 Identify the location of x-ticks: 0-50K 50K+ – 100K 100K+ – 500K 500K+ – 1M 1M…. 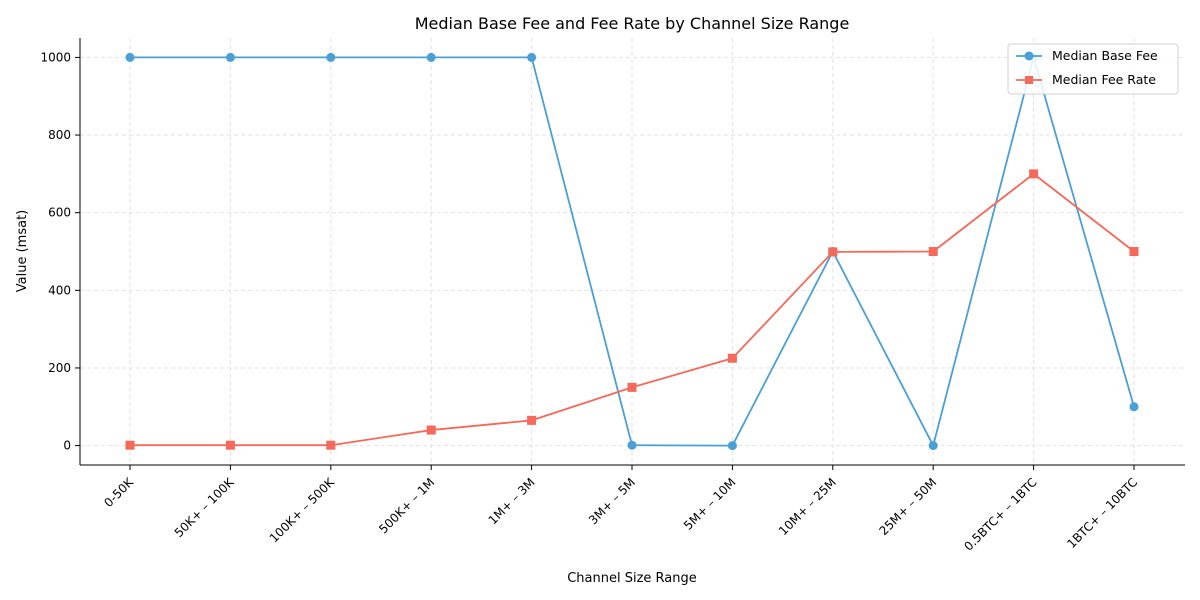
(620, 509).